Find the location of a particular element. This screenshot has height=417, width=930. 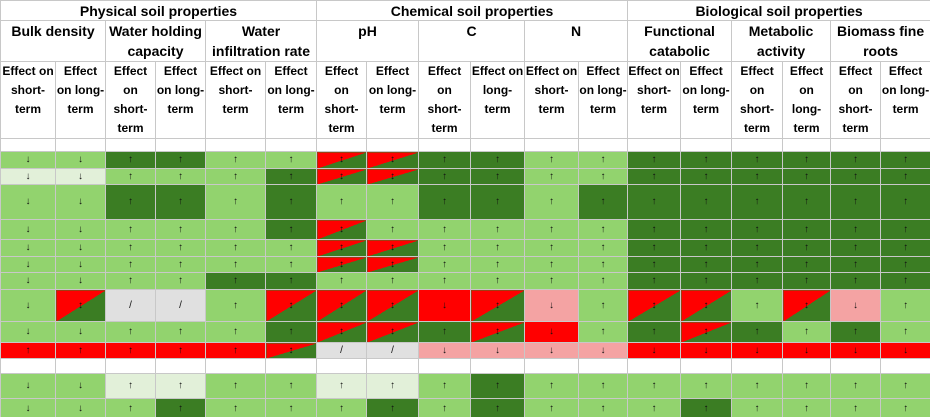

property-header: Functional catabolic is located at coordinates (680, 41).